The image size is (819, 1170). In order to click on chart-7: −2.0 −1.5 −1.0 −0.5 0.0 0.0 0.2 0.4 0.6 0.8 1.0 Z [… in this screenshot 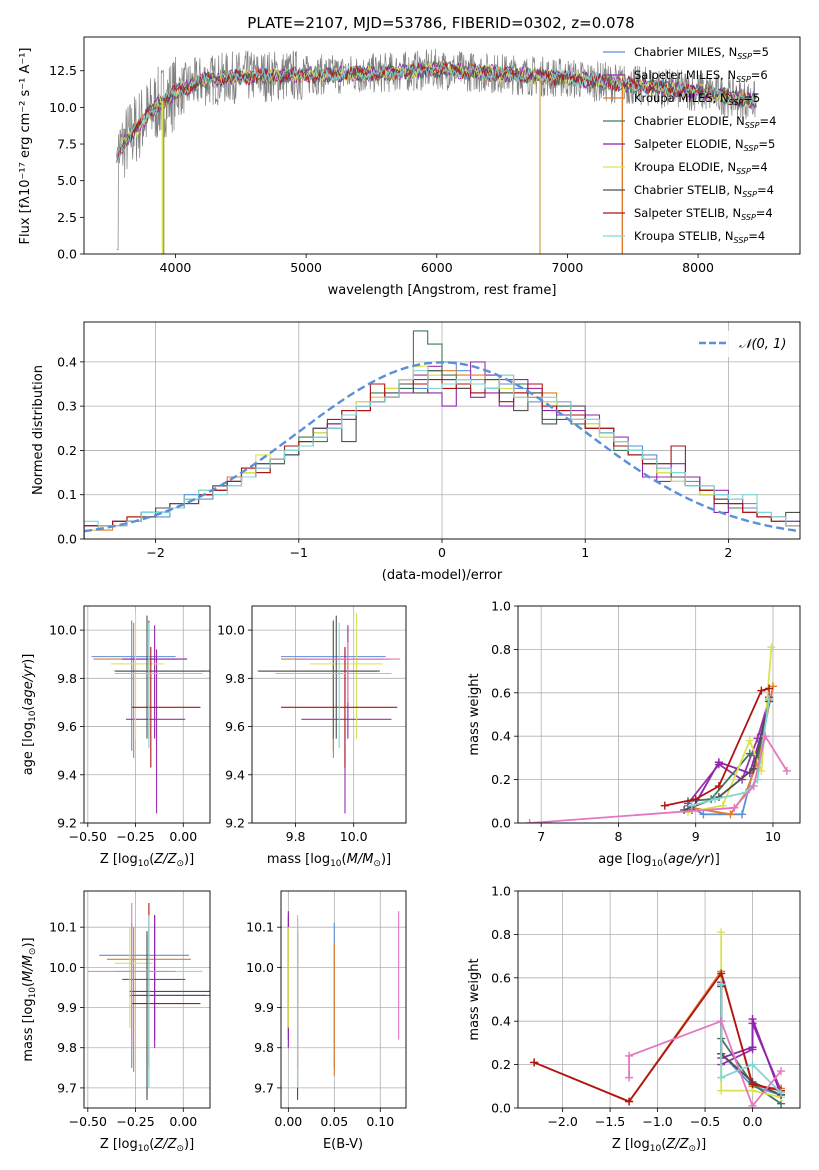, I will do `click(646, 1019)`.